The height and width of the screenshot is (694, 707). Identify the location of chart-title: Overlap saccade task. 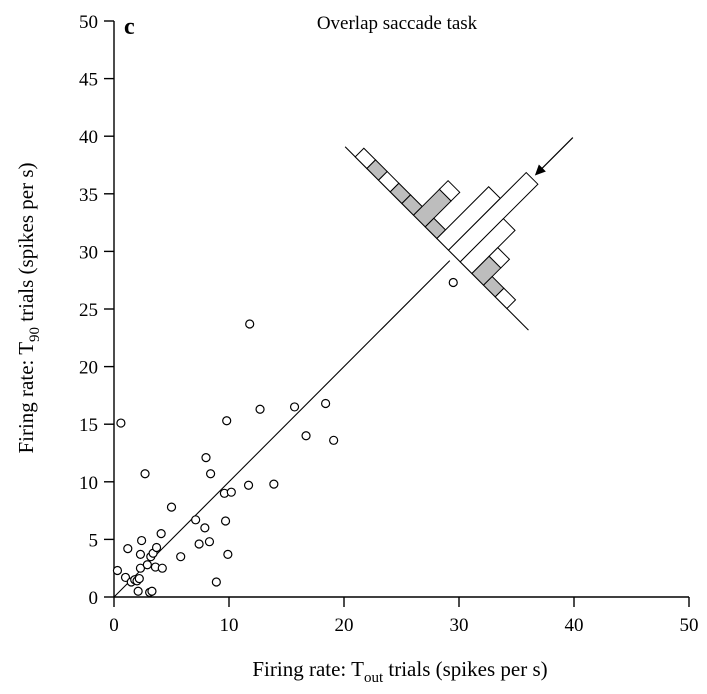
(397, 23).